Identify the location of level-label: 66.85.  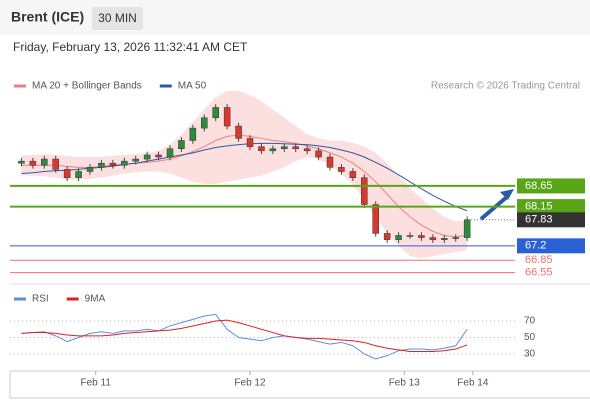
(539, 260).